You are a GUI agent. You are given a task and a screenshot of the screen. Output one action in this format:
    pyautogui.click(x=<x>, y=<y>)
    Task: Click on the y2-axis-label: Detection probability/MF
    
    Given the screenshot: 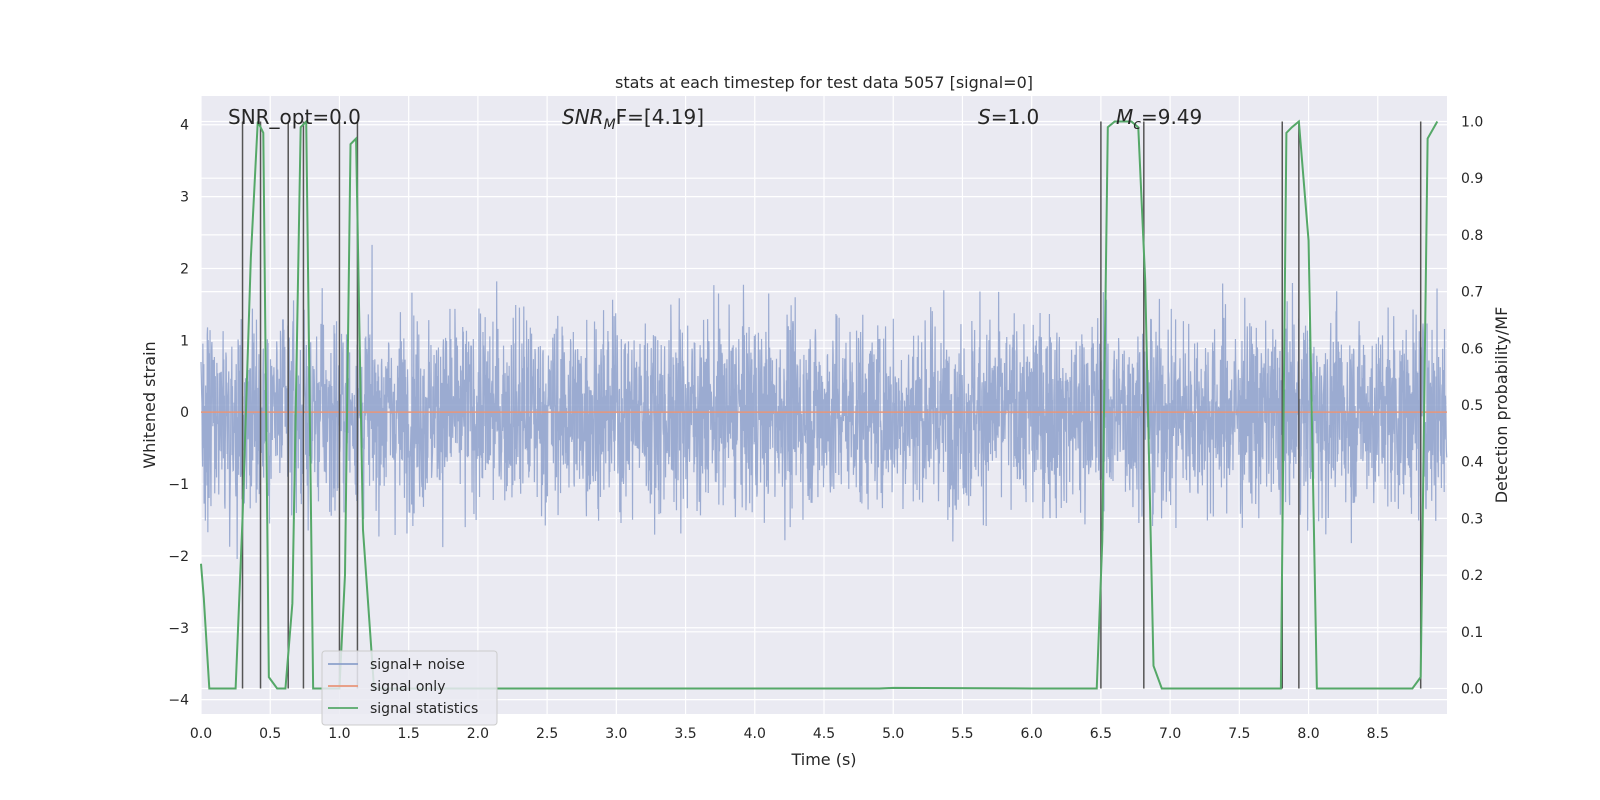 What is the action you would take?
    pyautogui.click(x=1501, y=405)
    